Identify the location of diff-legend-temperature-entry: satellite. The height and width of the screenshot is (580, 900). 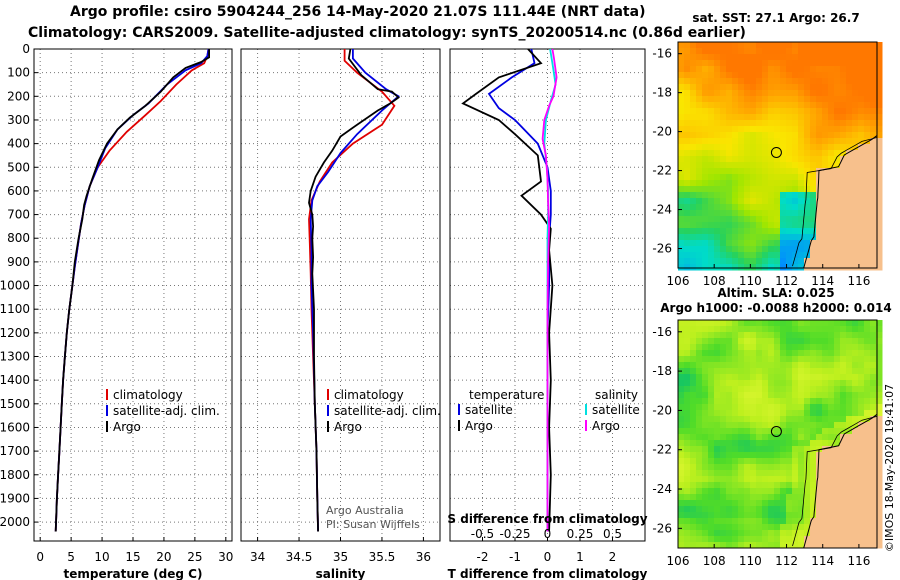
(489, 410).